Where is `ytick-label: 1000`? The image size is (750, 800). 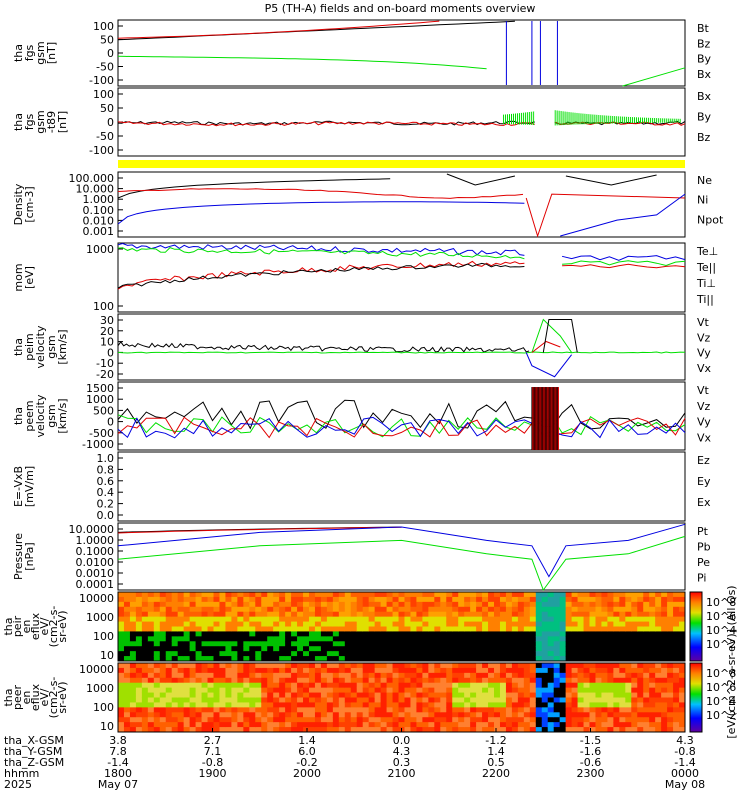 ytick-label: 1000 is located at coordinates (100, 249).